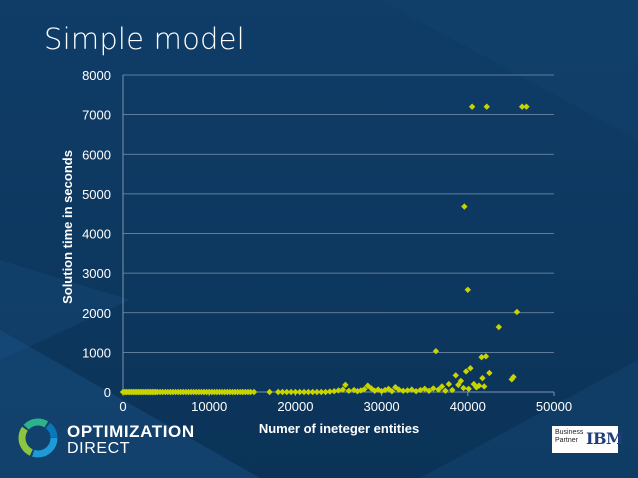  Describe the element at coordinates (96, 273) in the screenshot. I see `y-tick-label-3000: 3000` at that location.